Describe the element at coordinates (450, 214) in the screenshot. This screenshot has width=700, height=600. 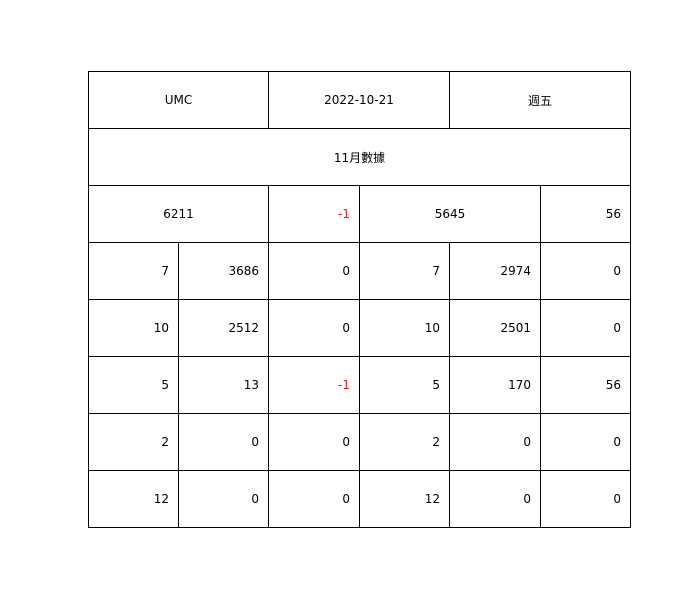
I see `right-total-cell: 5645` at that location.